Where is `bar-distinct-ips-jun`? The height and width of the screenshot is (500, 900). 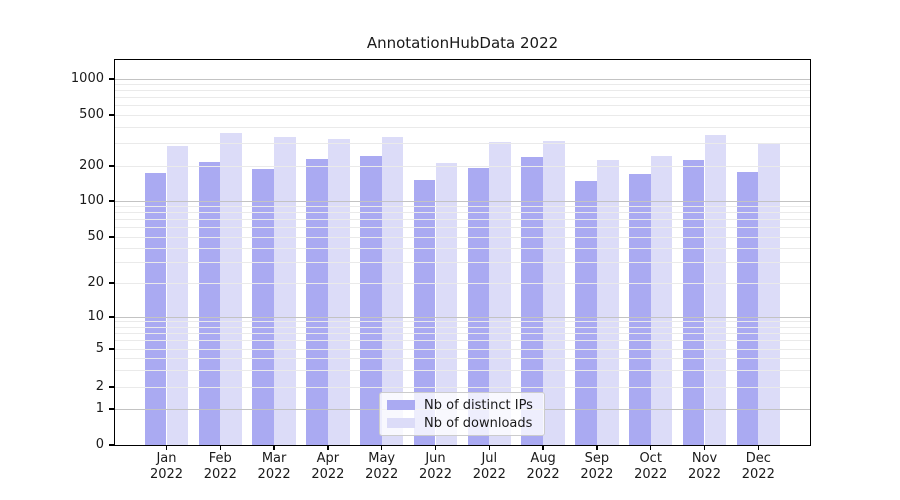 bar-distinct-ips-jun is located at coordinates (424, 312).